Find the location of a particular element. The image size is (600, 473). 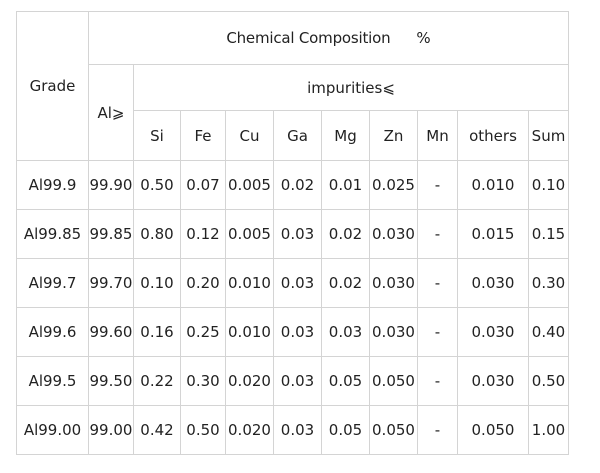

cell-al: 99.00 is located at coordinates (111, 430).